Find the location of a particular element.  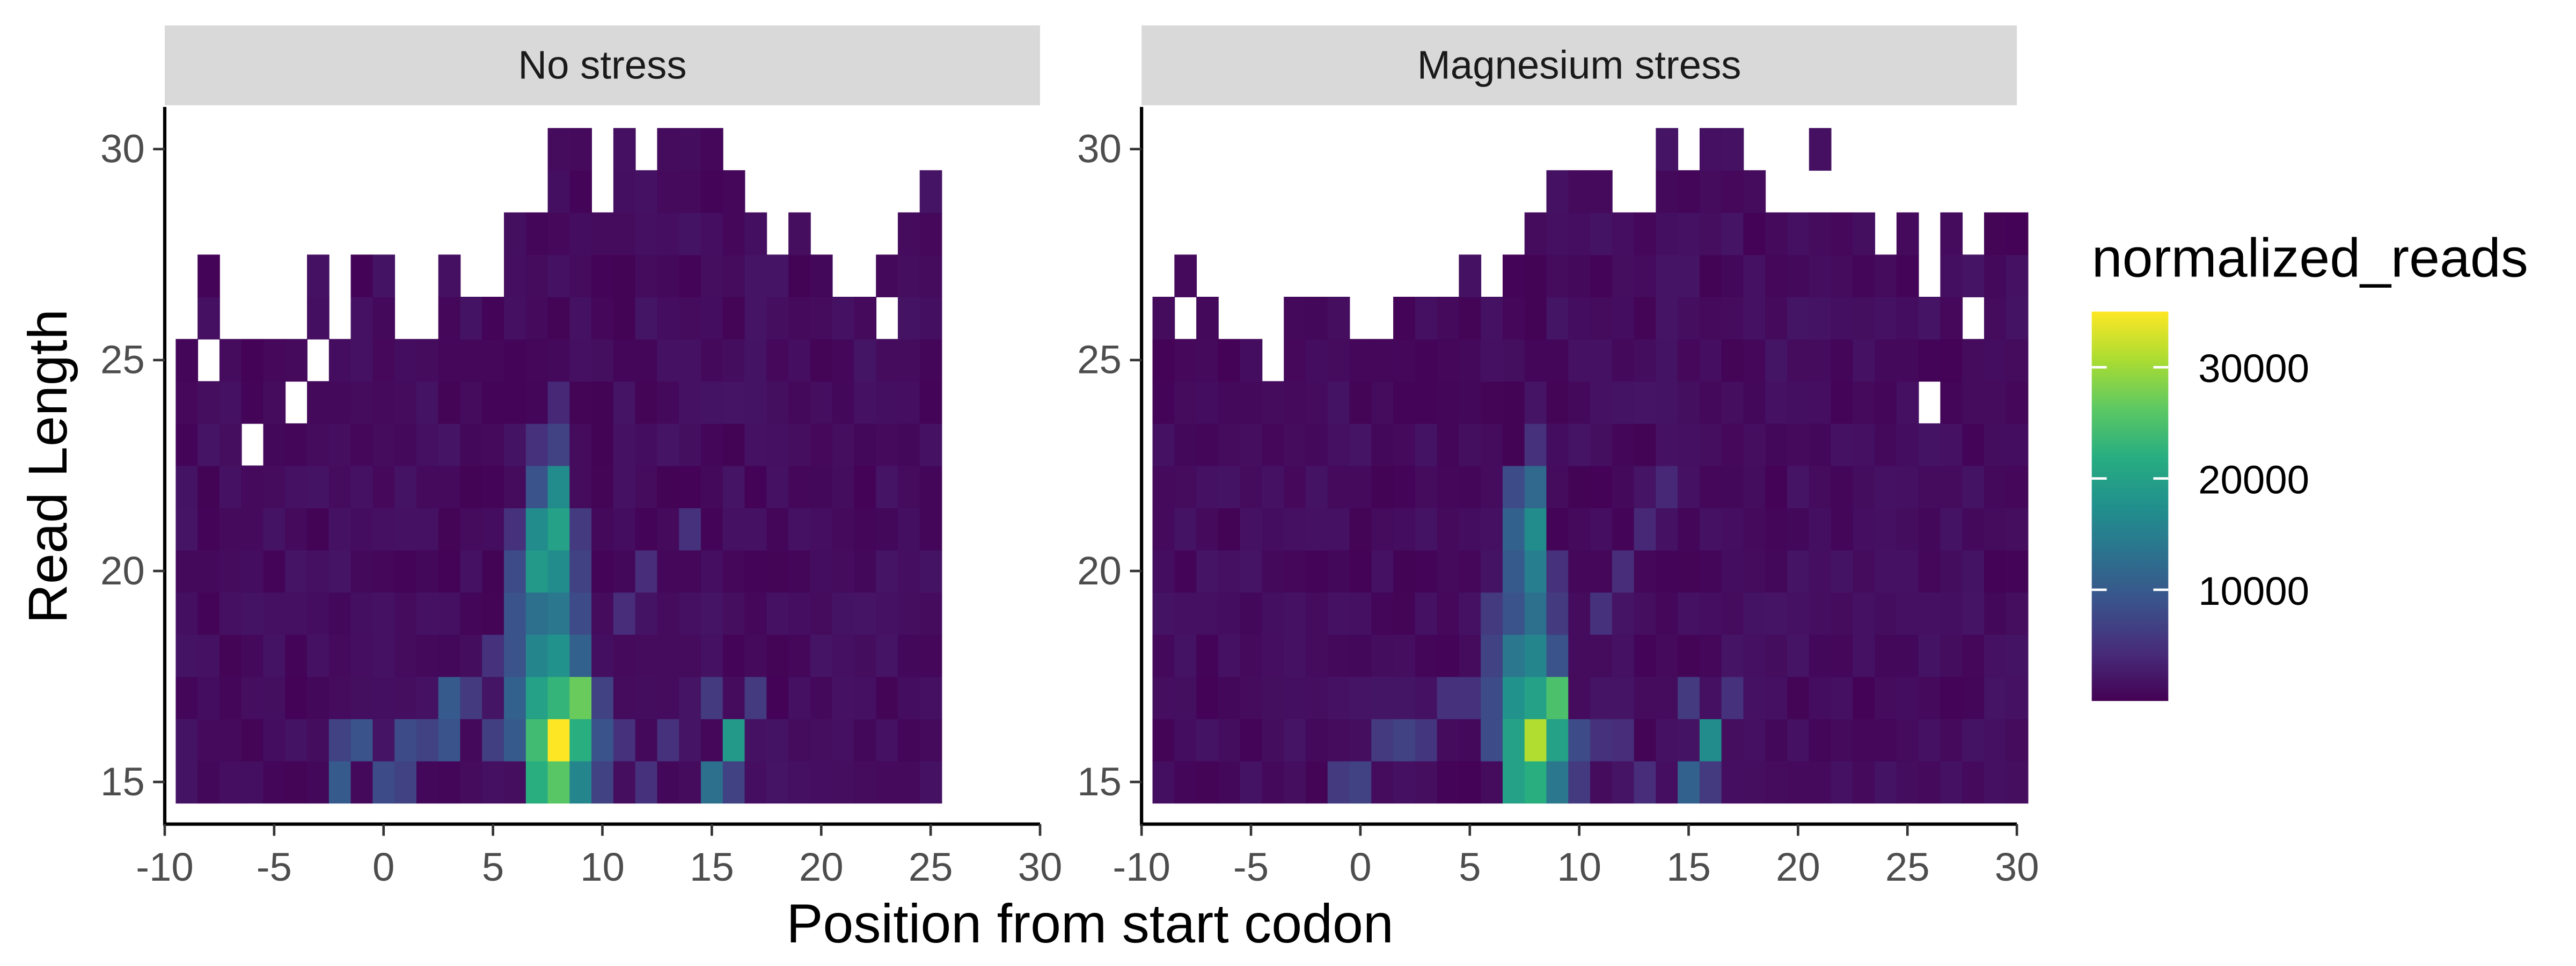

y-tick-label: 25 is located at coordinates (122, 360).